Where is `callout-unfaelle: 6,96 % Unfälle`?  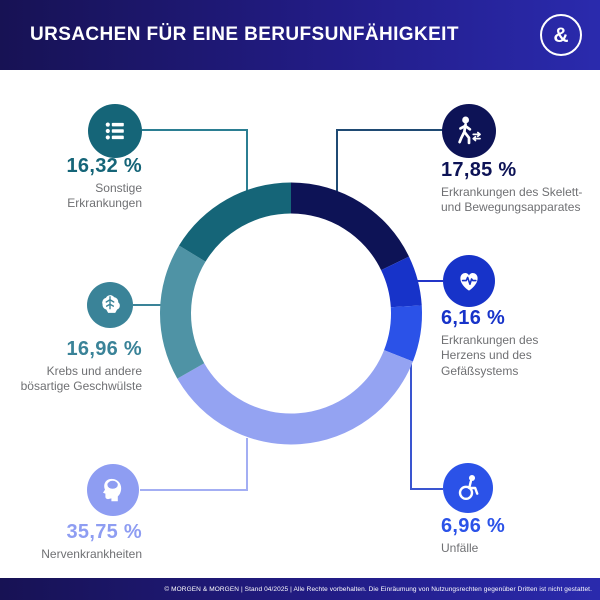 callout-unfaelle: 6,96 % Unfälle is located at coordinates (473, 536).